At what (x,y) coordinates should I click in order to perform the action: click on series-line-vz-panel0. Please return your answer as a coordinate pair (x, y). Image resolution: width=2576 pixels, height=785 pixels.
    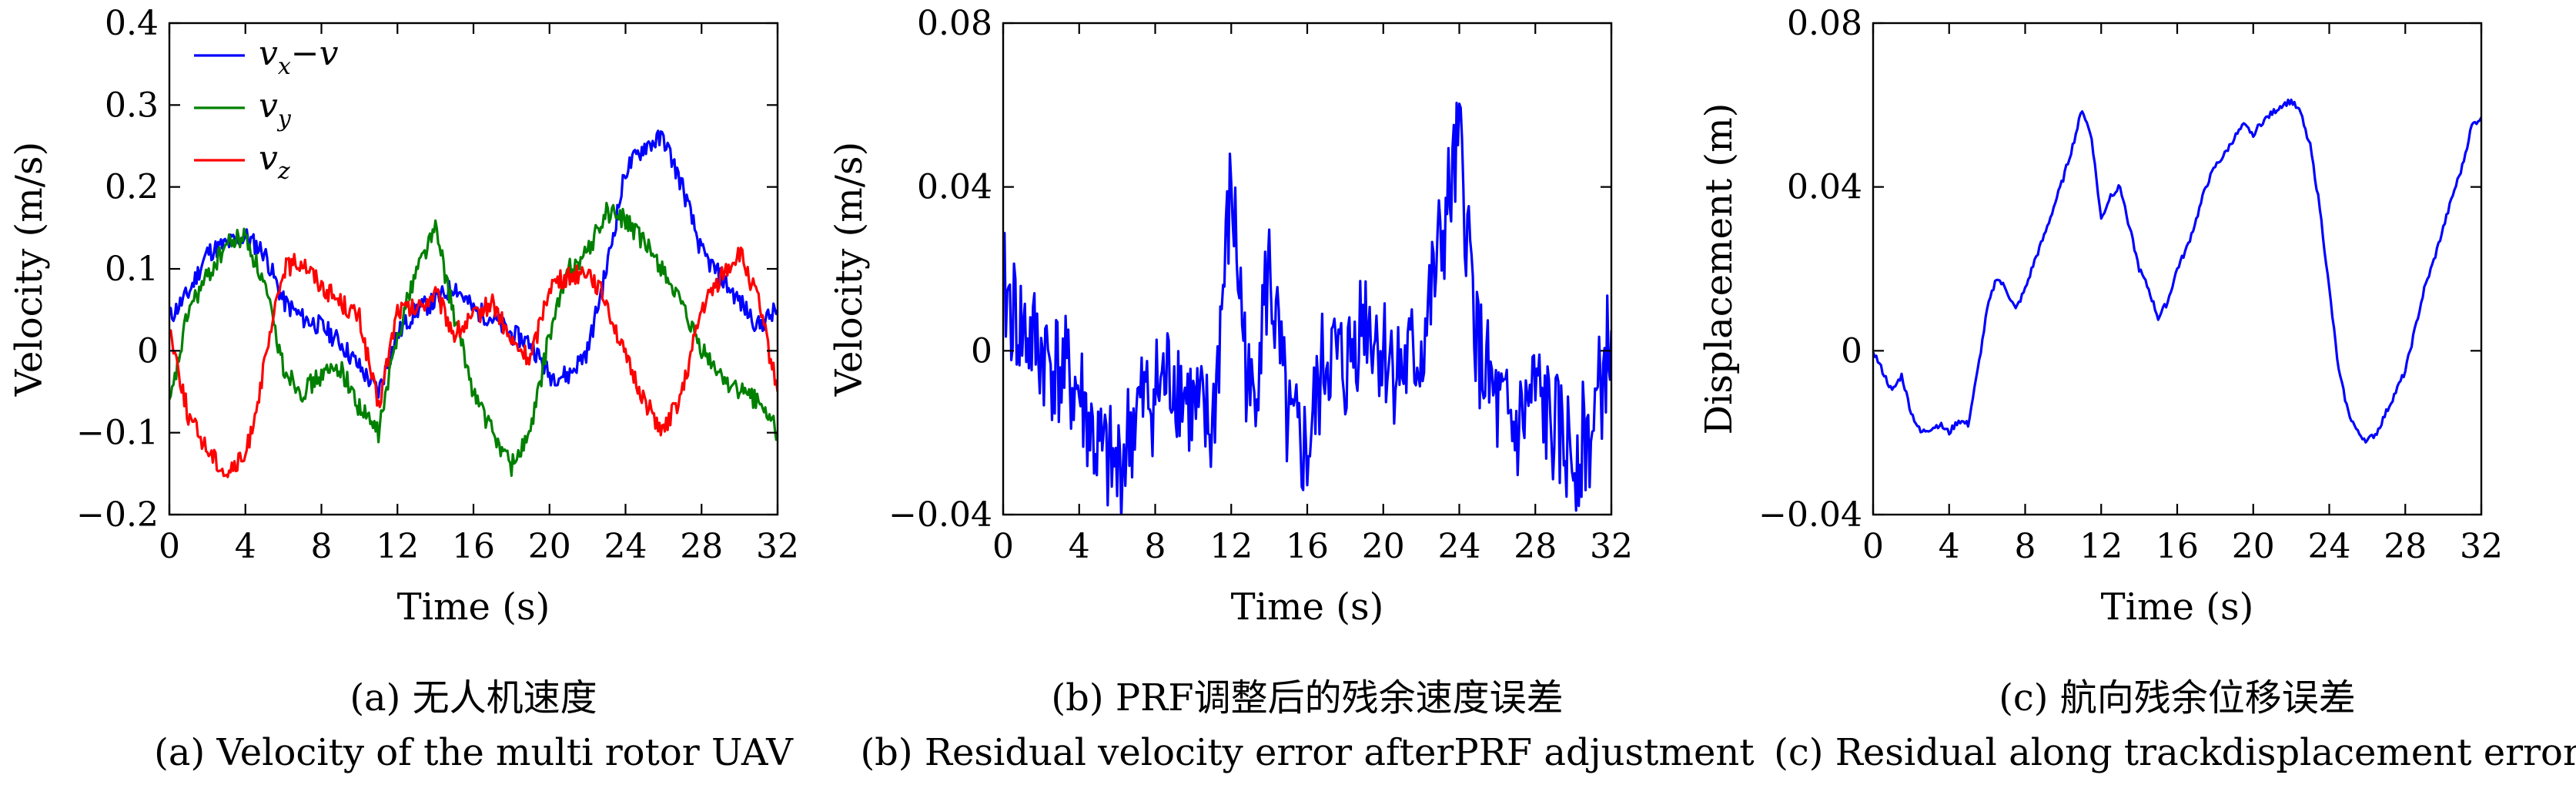
    Looking at the image, I should click on (474, 362).